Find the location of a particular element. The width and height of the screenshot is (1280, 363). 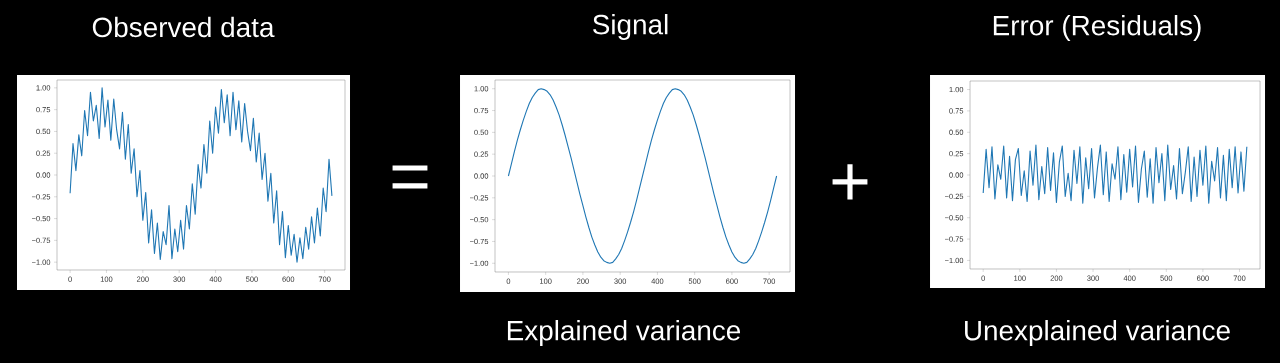

text: Explained variance is located at coordinates (624, 333).